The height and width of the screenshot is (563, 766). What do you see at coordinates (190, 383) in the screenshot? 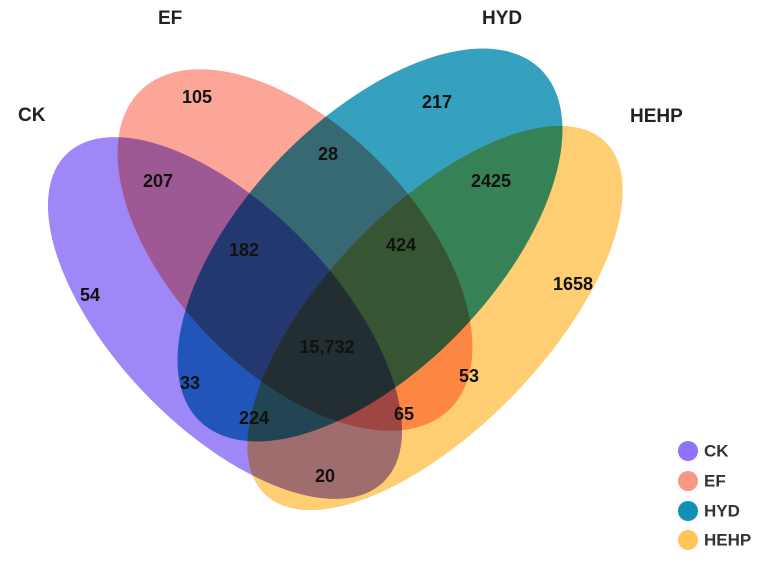
I see `count-ck-hyd: 33` at bounding box center [190, 383].